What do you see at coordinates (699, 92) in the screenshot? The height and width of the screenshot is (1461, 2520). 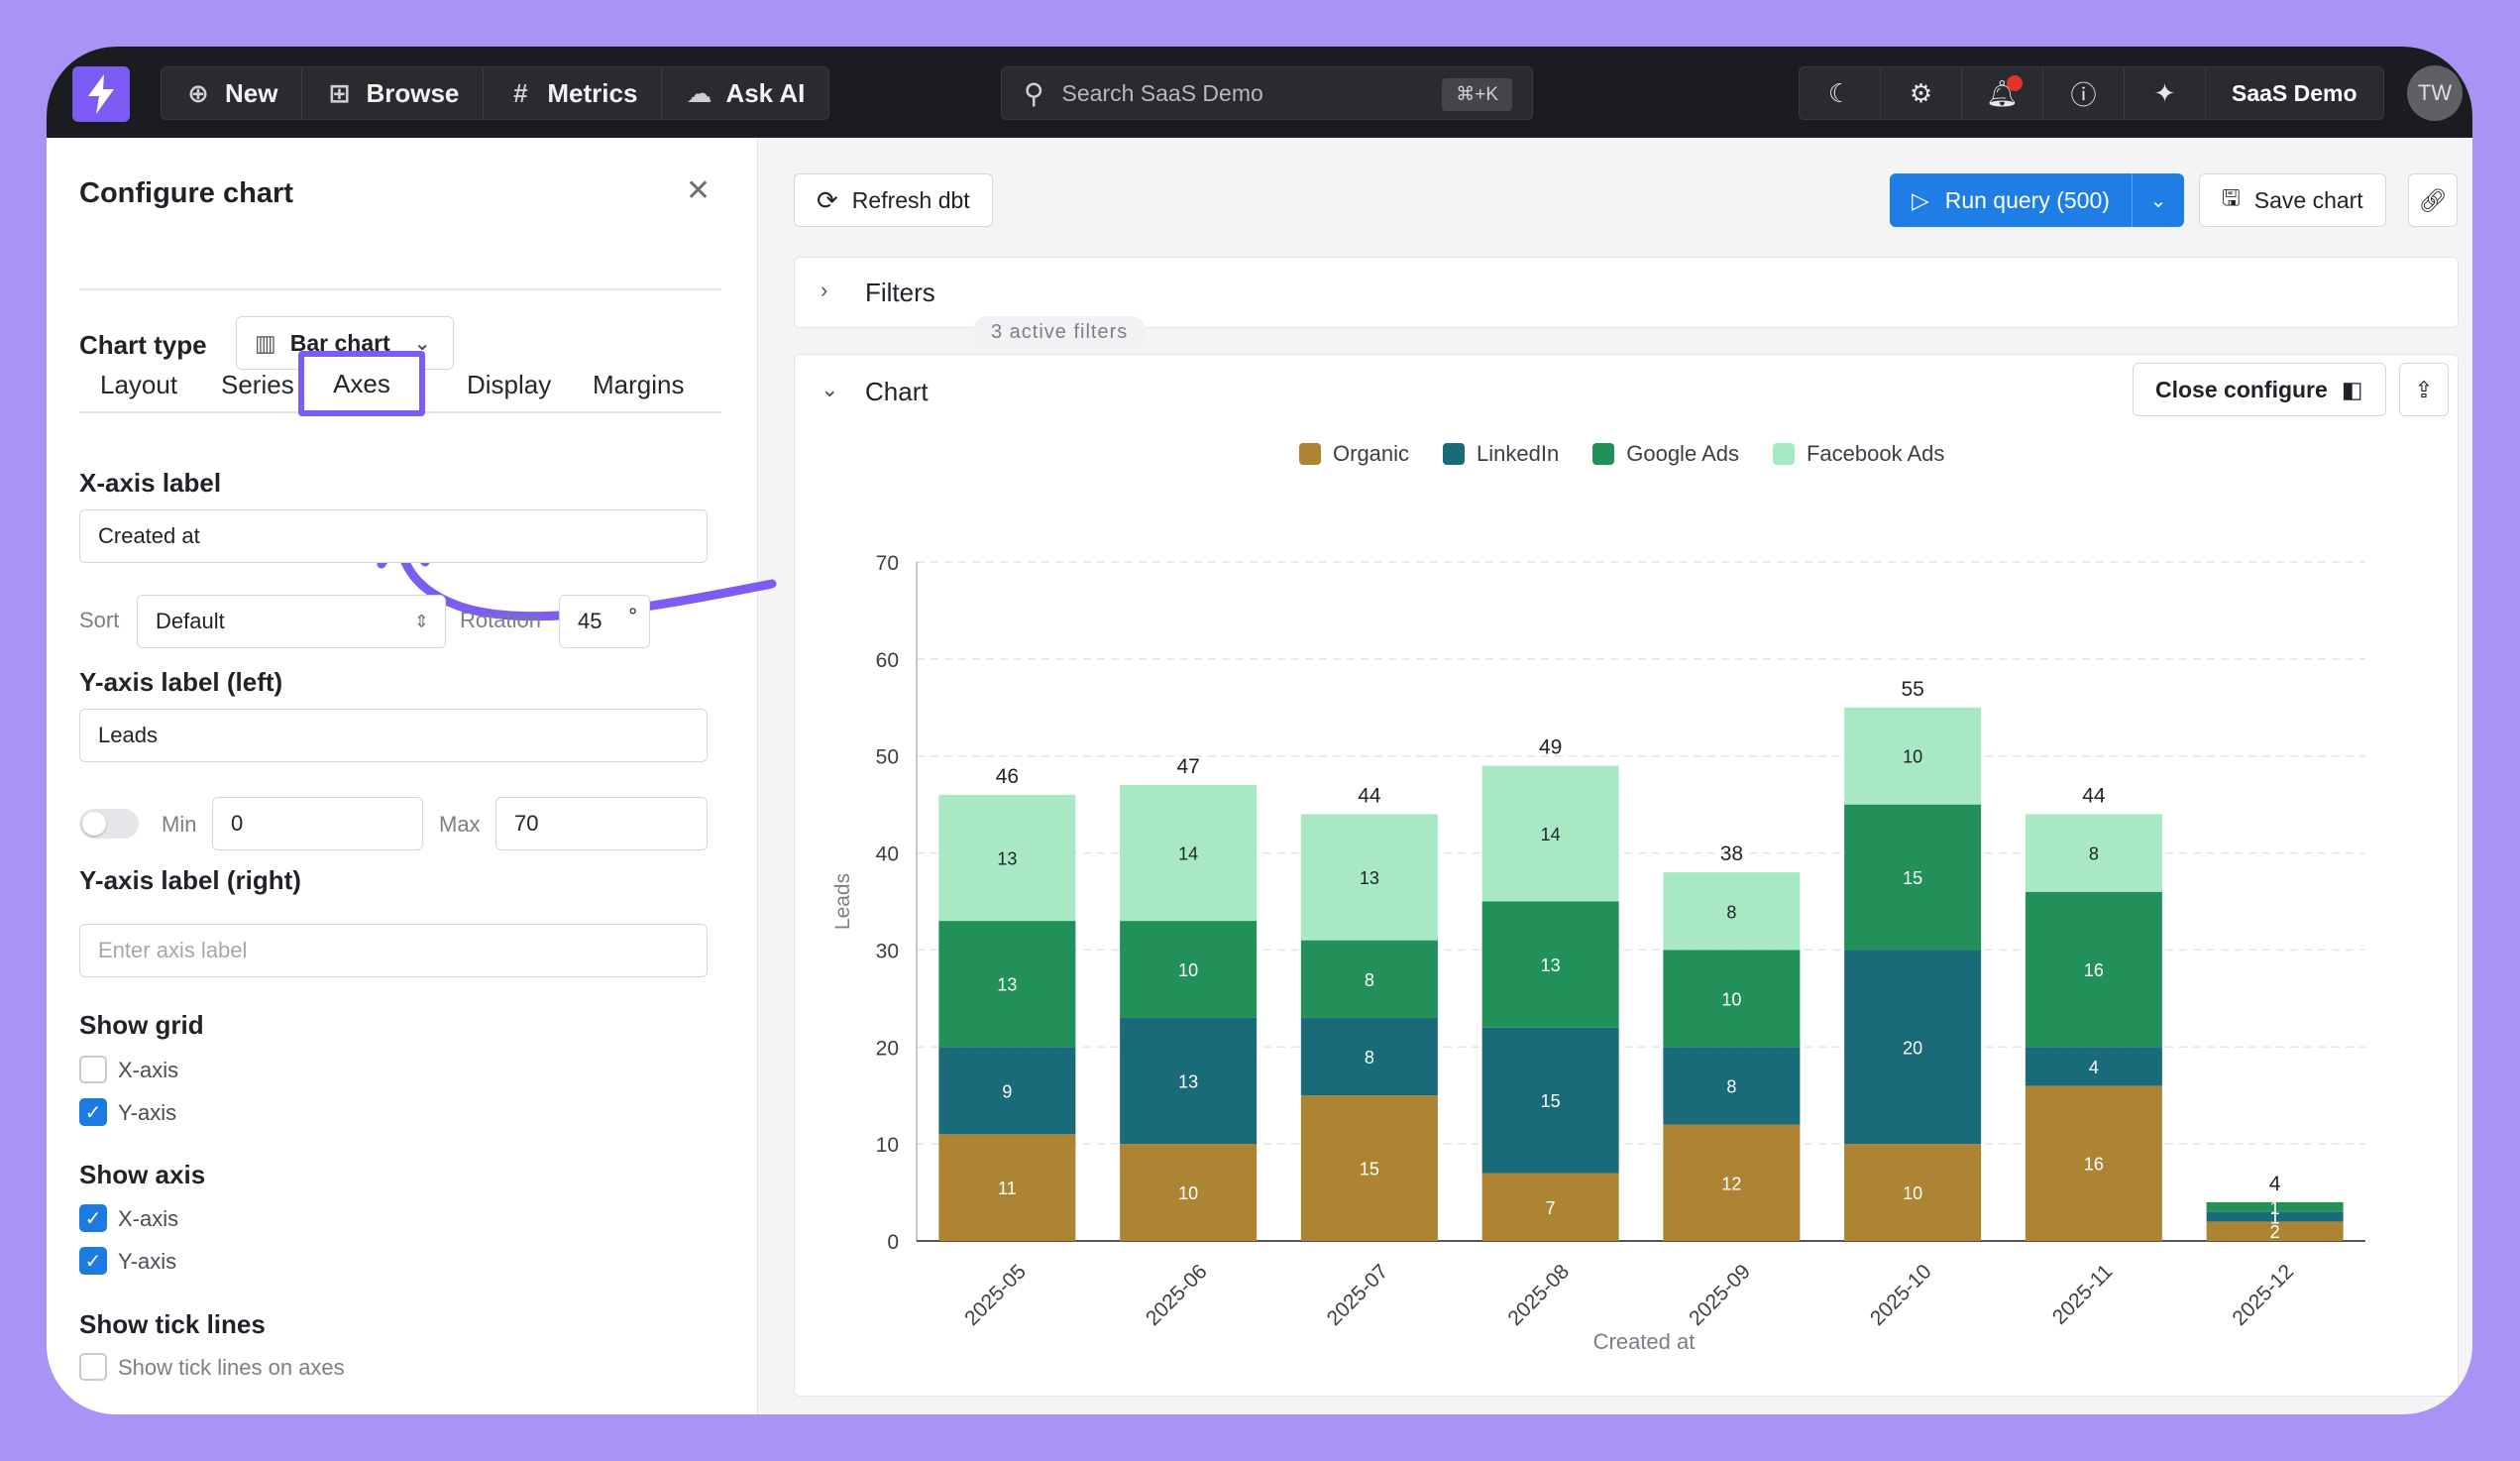 I see `ai-chat-icon: ☁` at bounding box center [699, 92].